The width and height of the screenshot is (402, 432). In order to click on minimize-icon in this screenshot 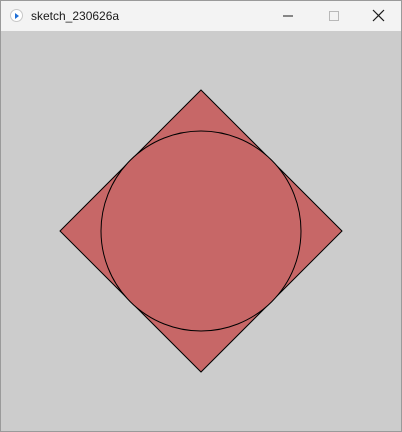, I will do `click(288, 16)`.